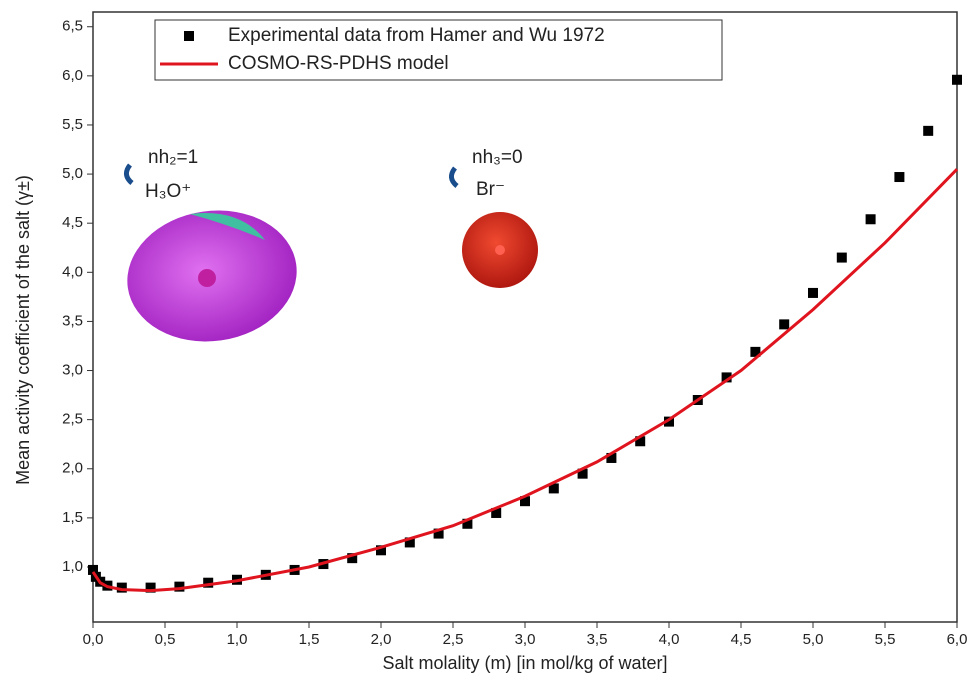 The height and width of the screenshot is (686, 970). I want to click on x-tick-label: 1,5, so click(309, 639).